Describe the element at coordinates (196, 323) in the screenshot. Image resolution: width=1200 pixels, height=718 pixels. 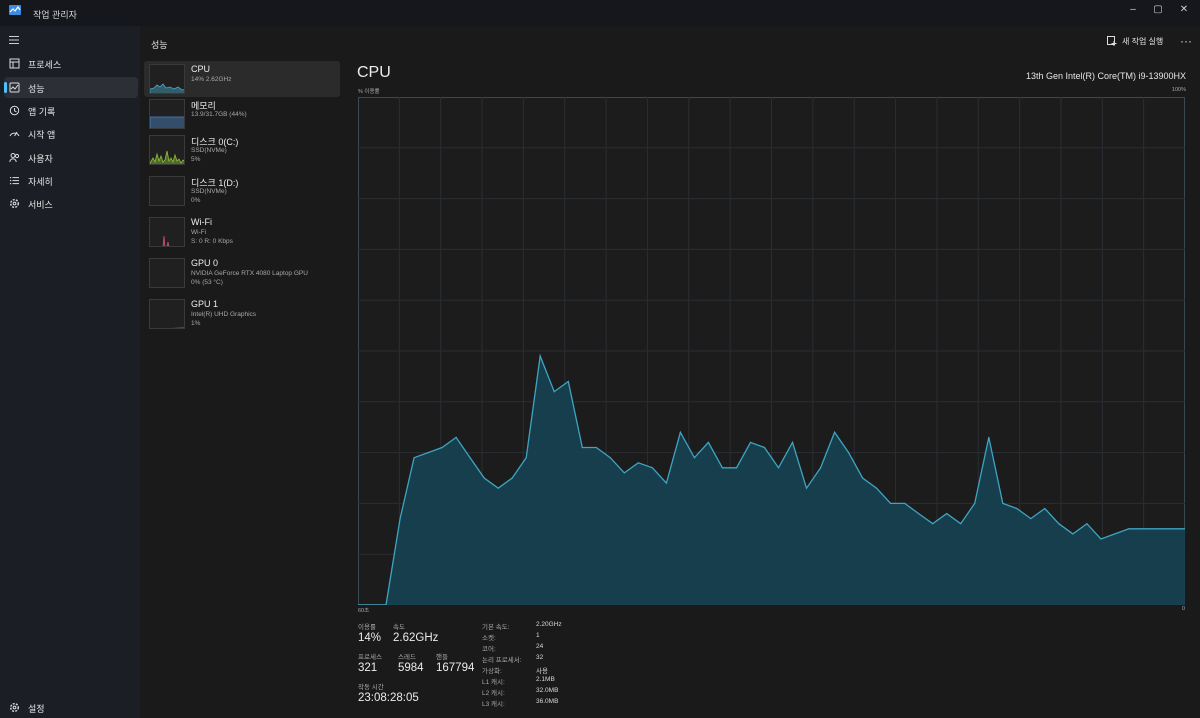
I see `device-detail: 1%` at that location.